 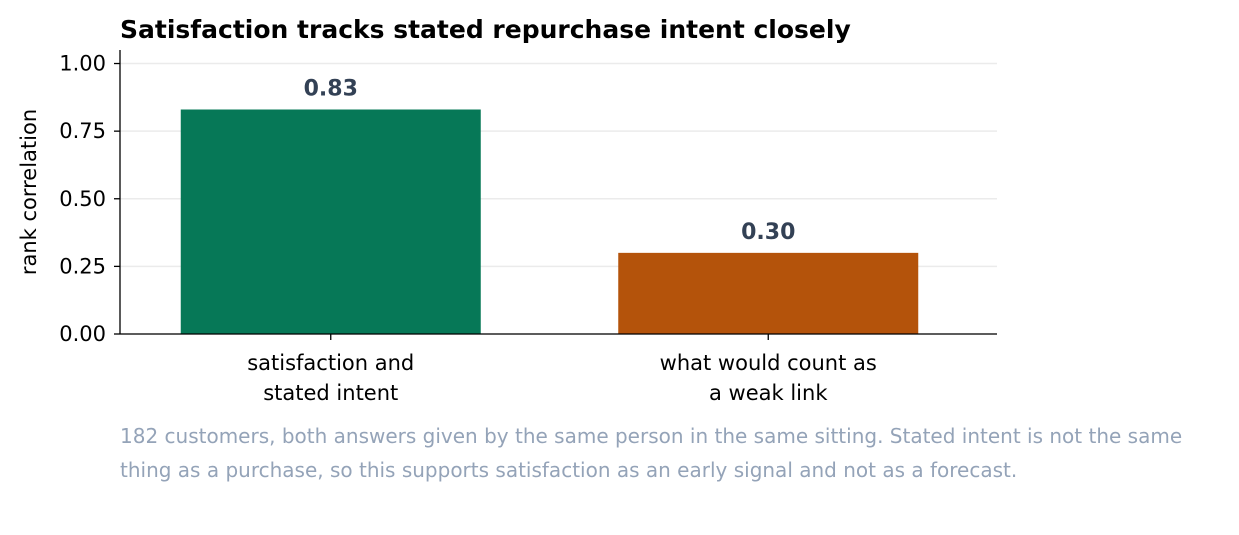 I want to click on y-tick-label: 0.50, so click(x=82, y=199).